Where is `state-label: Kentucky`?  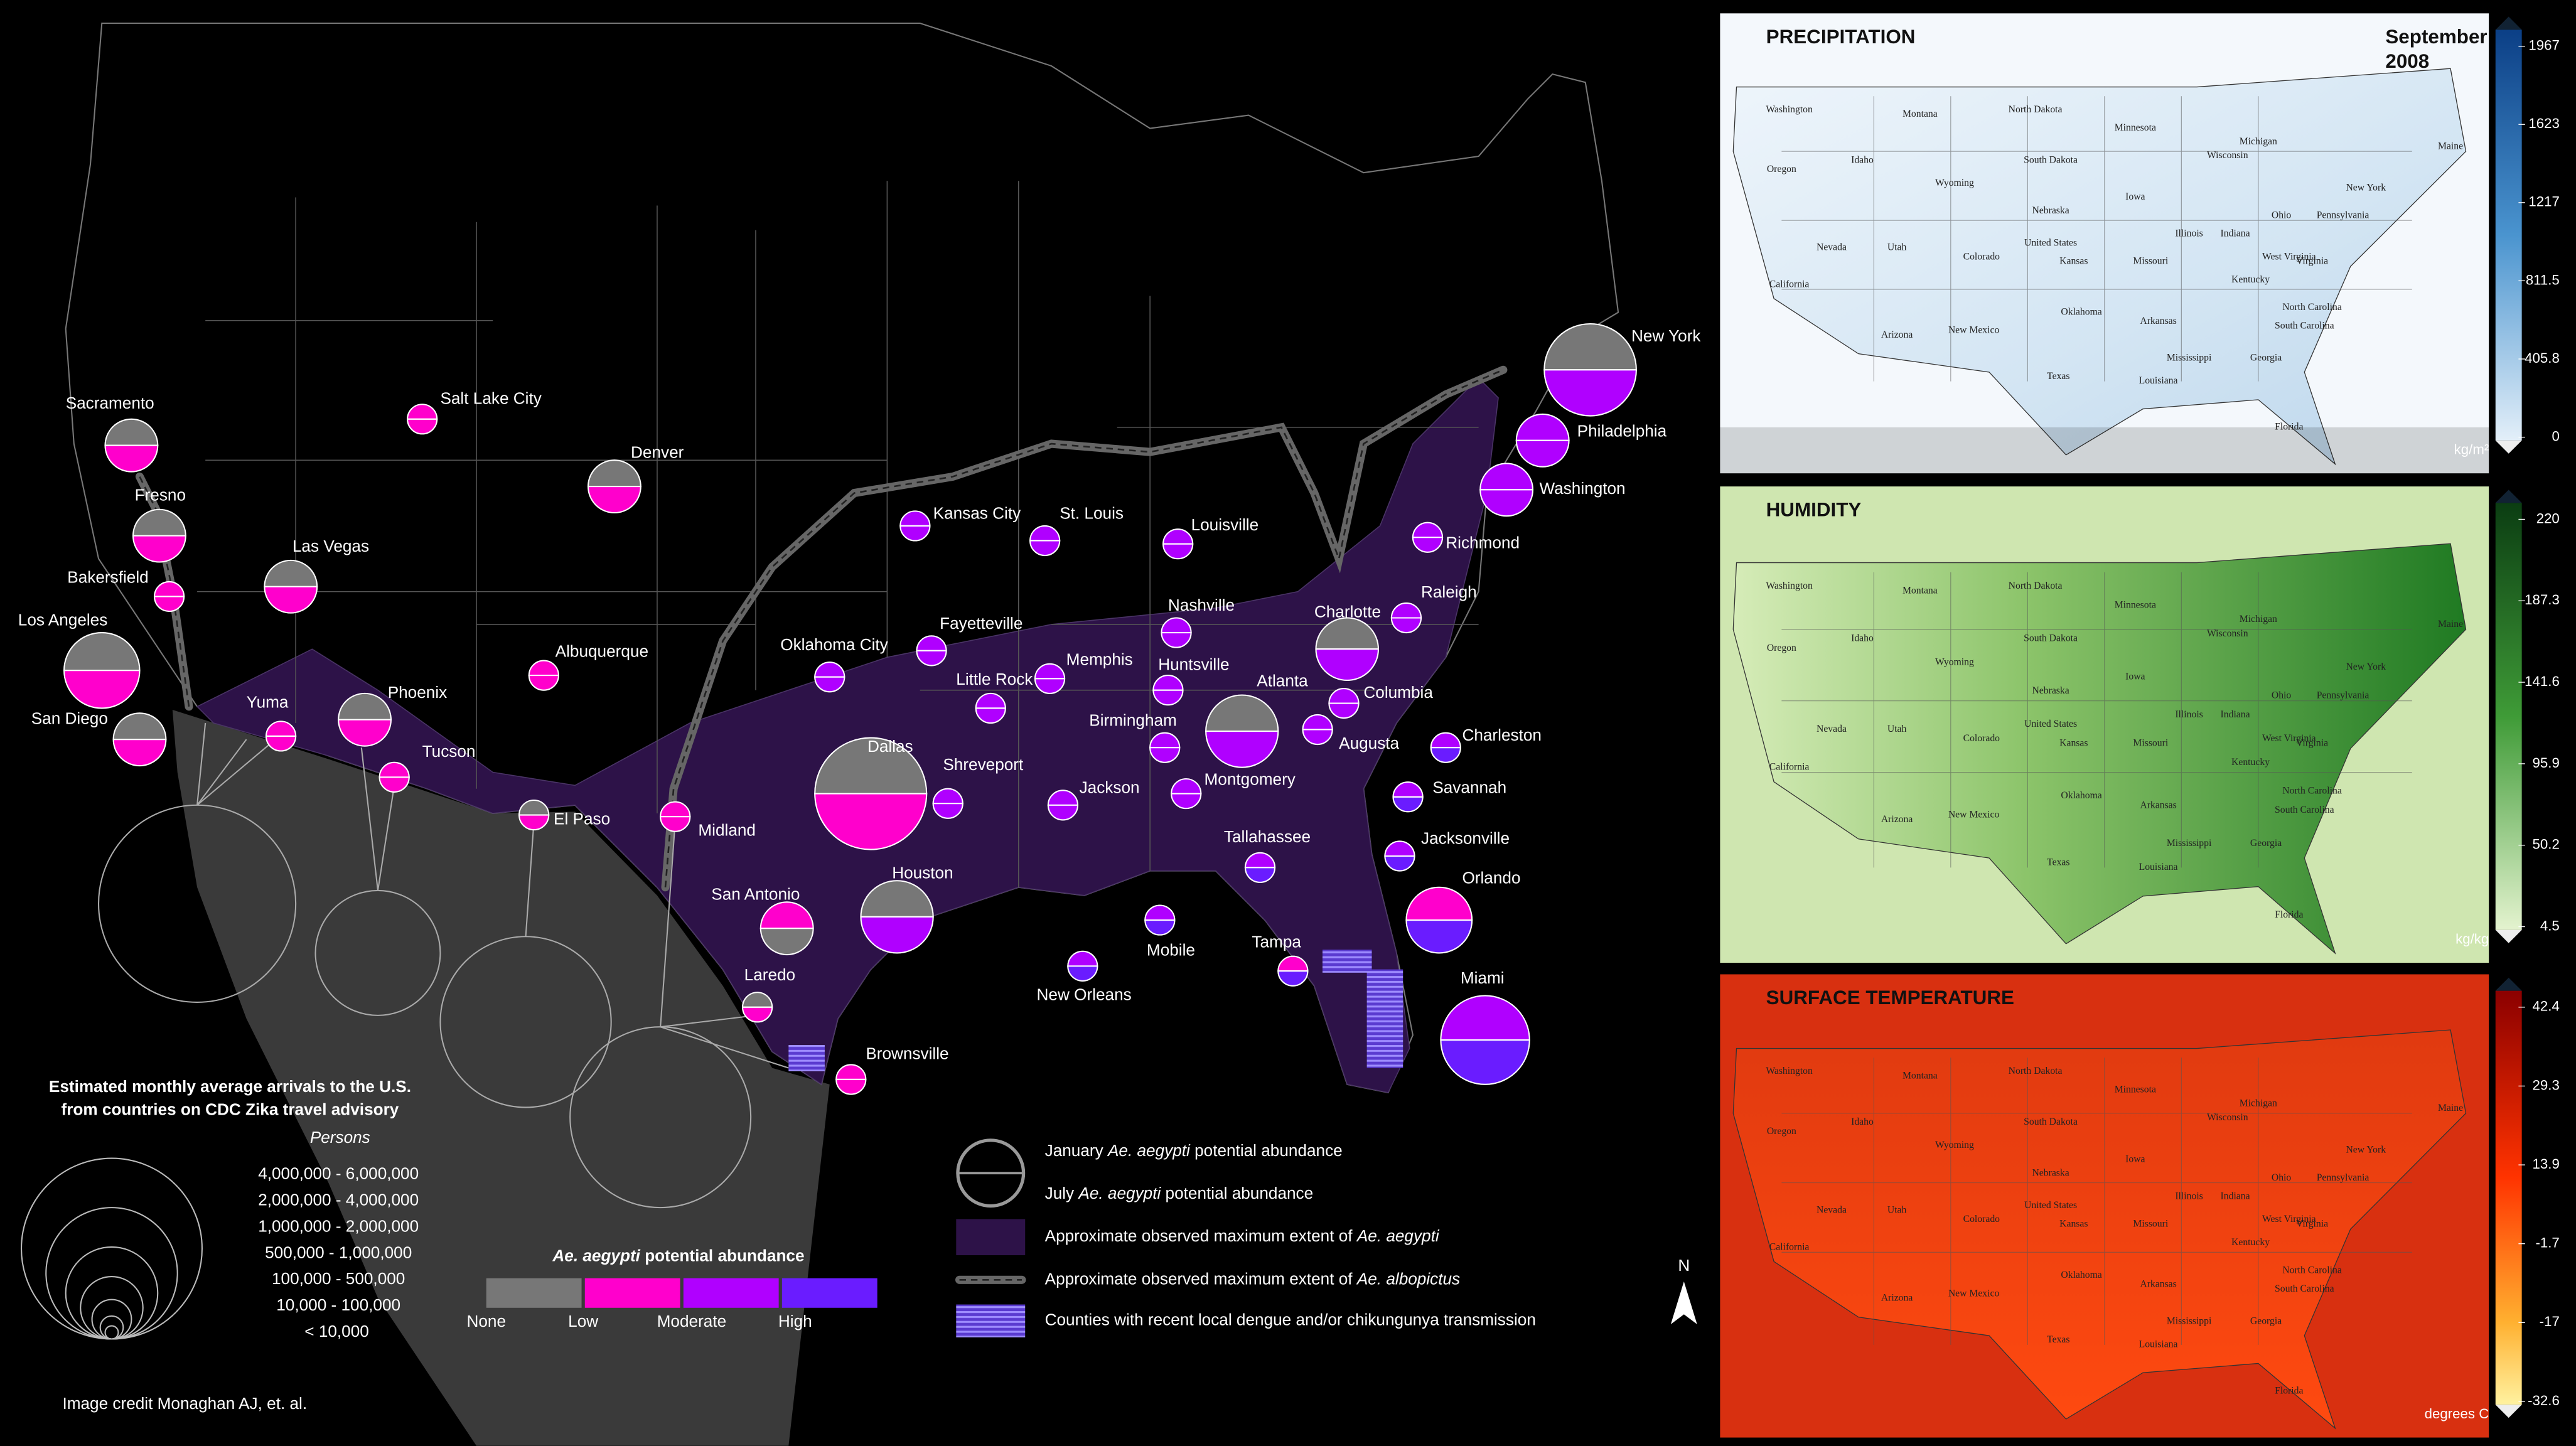
state-label: Kentucky is located at coordinates (2250, 762).